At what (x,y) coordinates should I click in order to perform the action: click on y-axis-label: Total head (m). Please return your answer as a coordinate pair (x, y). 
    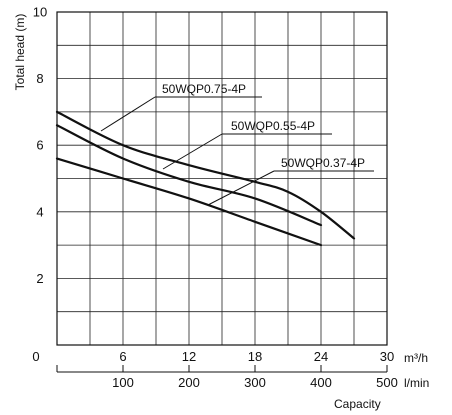
    Looking at the image, I should click on (20, 52).